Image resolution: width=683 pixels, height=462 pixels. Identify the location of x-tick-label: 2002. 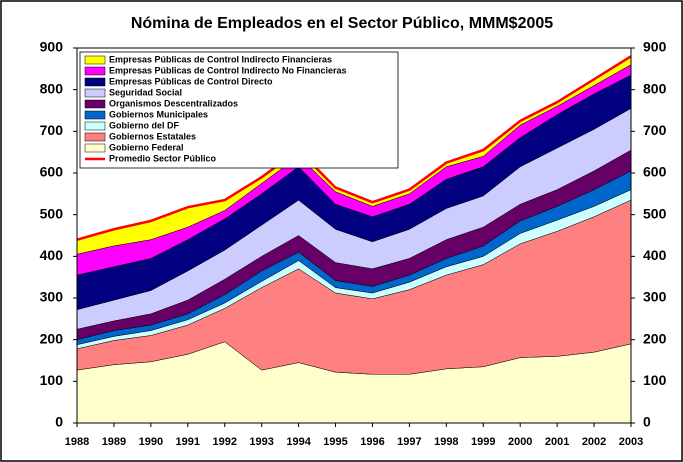
(594, 442).